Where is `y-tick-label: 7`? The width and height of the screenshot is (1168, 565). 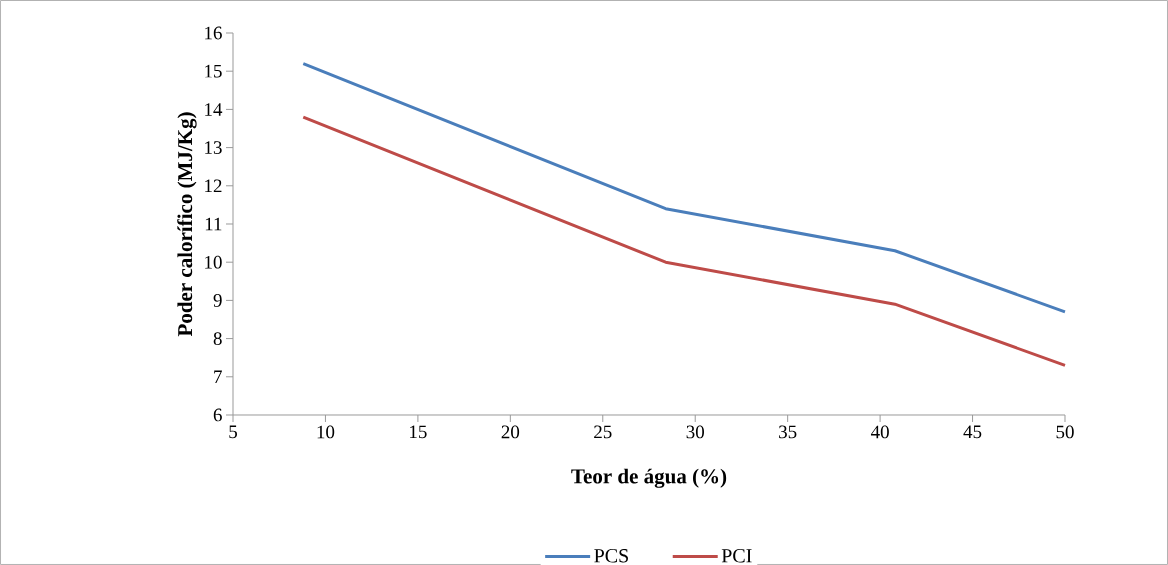 y-tick-label: 7 is located at coordinates (218, 377).